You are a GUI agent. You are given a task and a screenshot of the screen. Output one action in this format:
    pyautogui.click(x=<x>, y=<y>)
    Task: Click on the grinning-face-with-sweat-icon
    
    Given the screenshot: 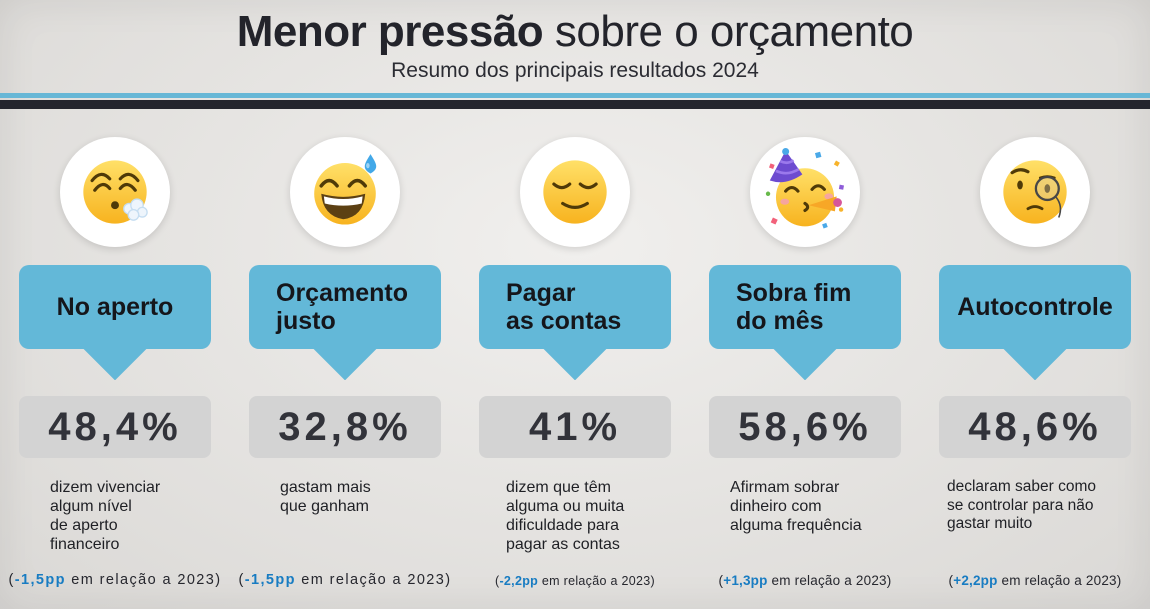 What is the action you would take?
    pyautogui.click(x=345, y=189)
    